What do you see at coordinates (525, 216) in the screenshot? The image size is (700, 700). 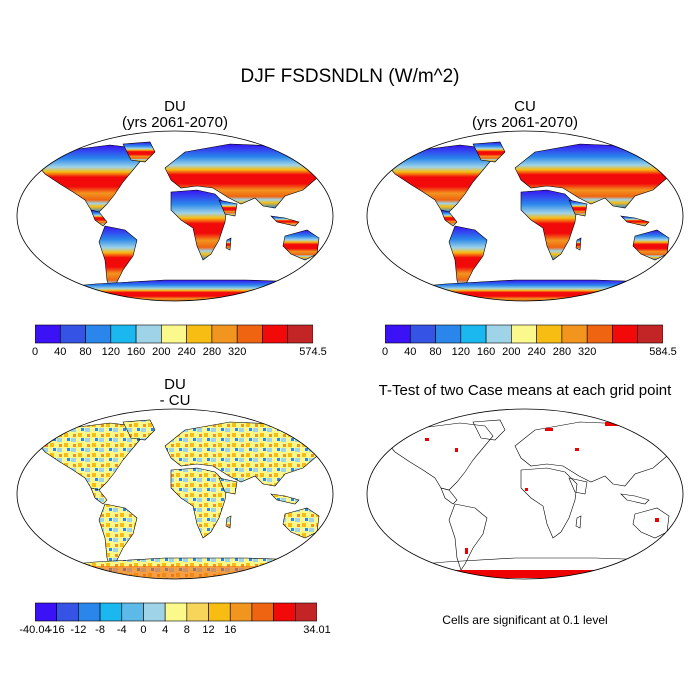 I see `map-cu` at bounding box center [525, 216].